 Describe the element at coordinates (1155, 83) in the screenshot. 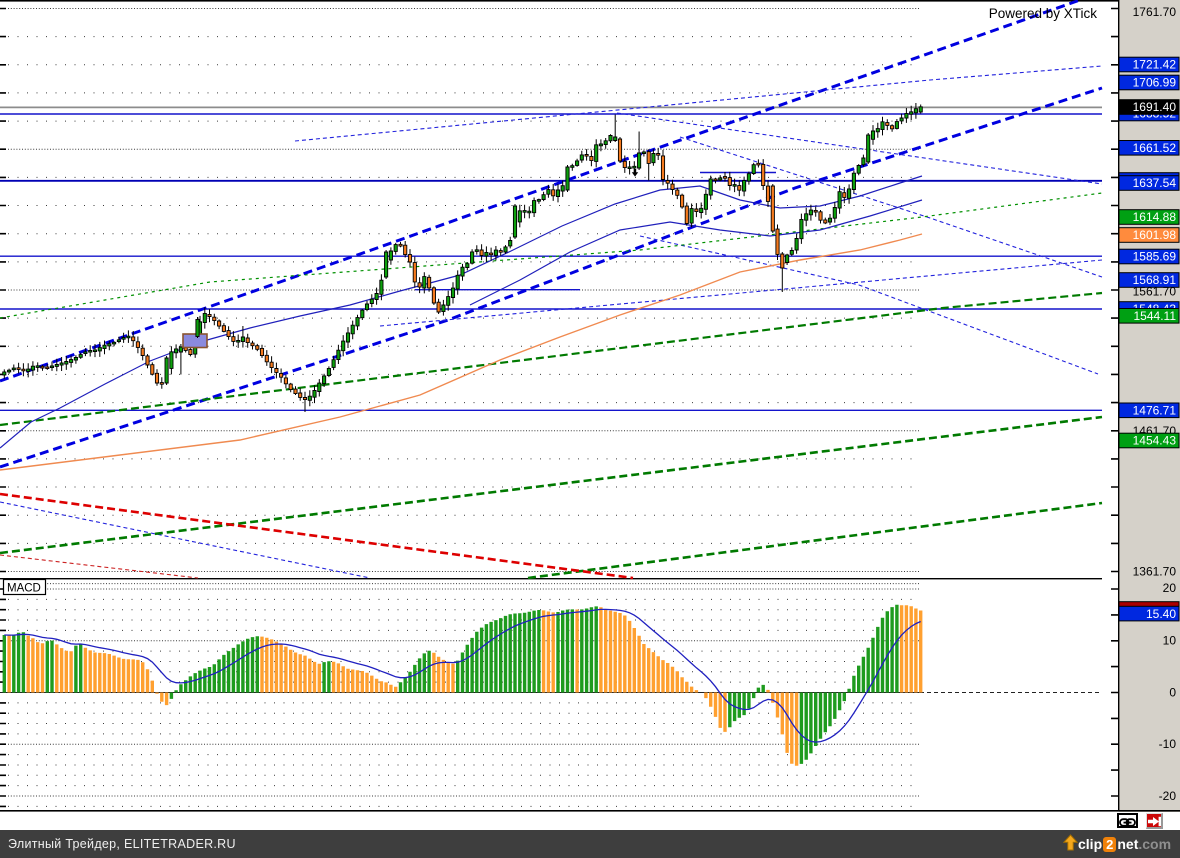

I see `svg-text: 1706.99` at that location.